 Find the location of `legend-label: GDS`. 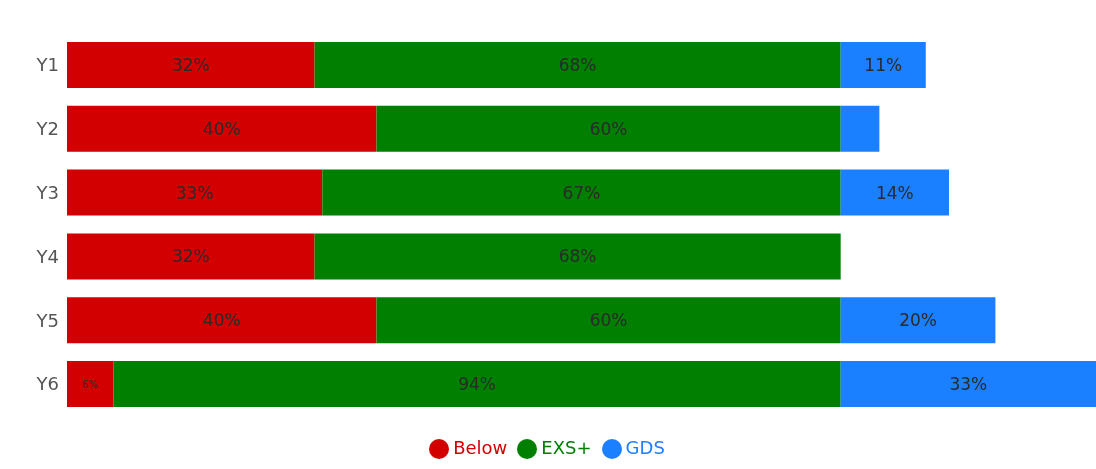

legend-label: GDS is located at coordinates (645, 447).